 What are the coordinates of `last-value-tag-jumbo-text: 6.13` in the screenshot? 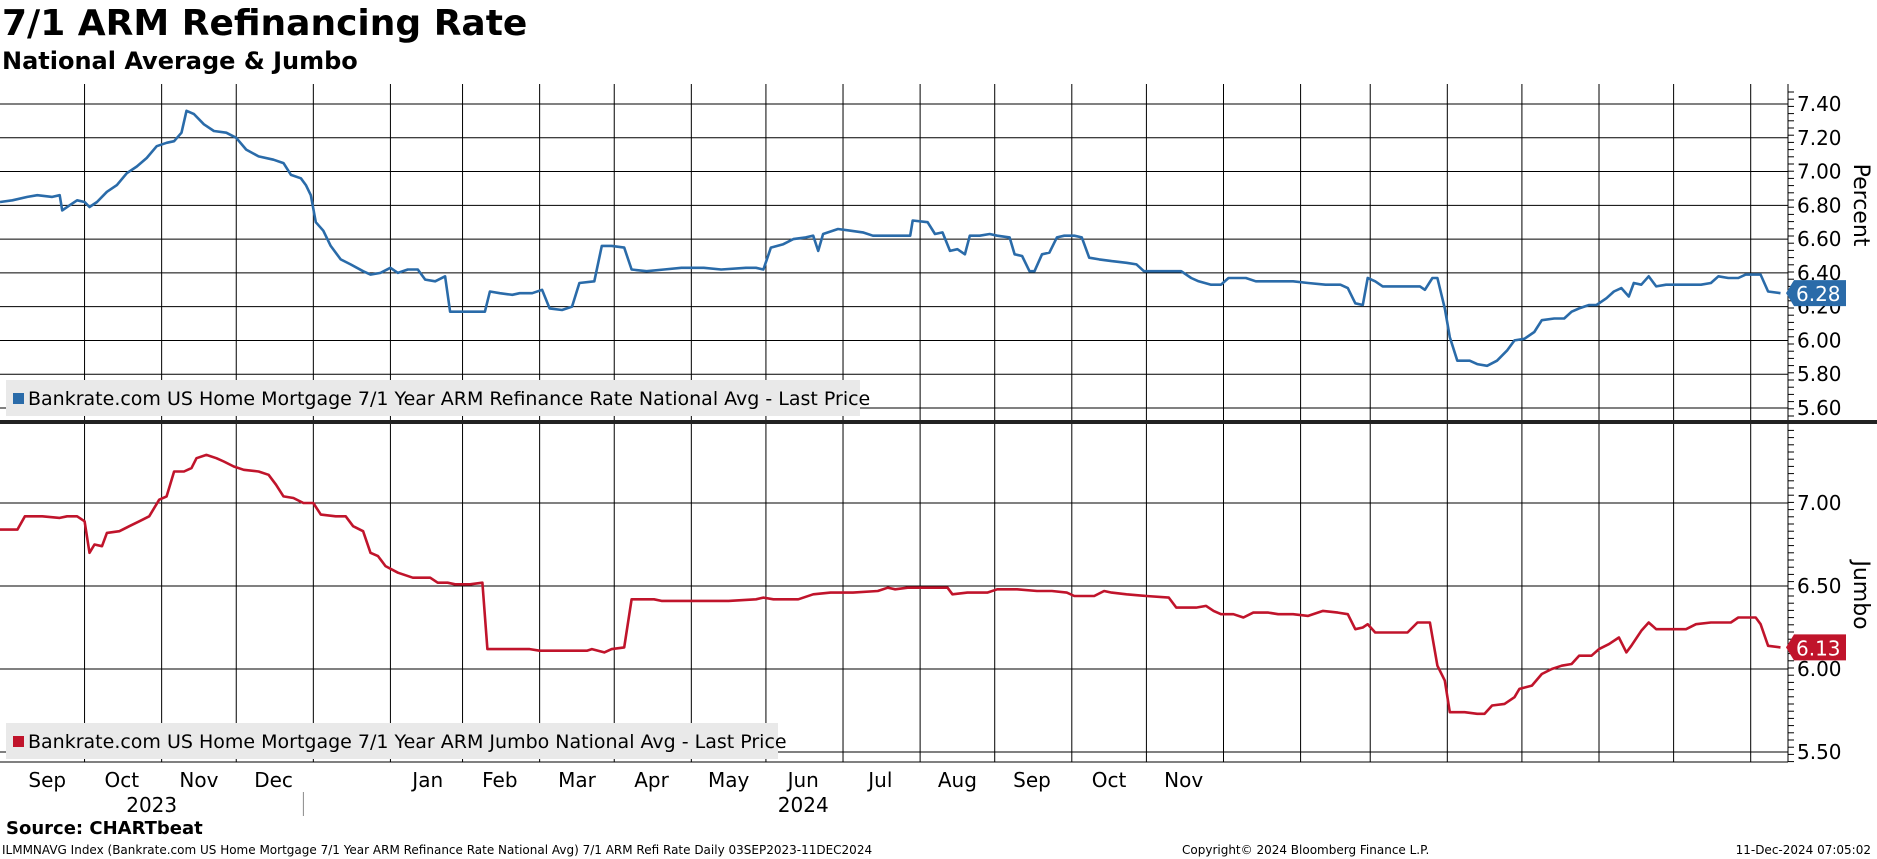 It's located at (1818, 648).